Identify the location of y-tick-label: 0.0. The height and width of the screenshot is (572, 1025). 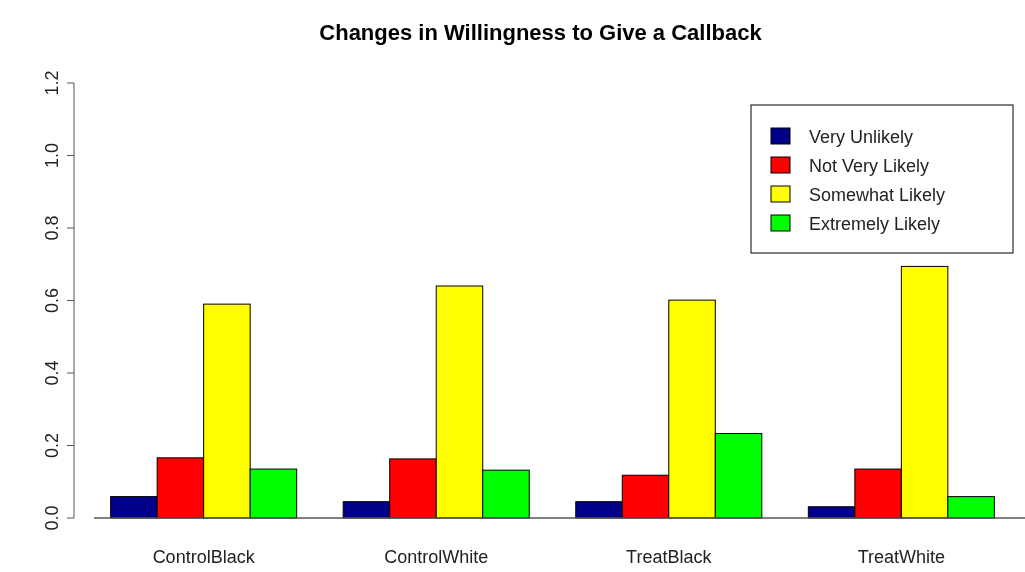
(52, 518).